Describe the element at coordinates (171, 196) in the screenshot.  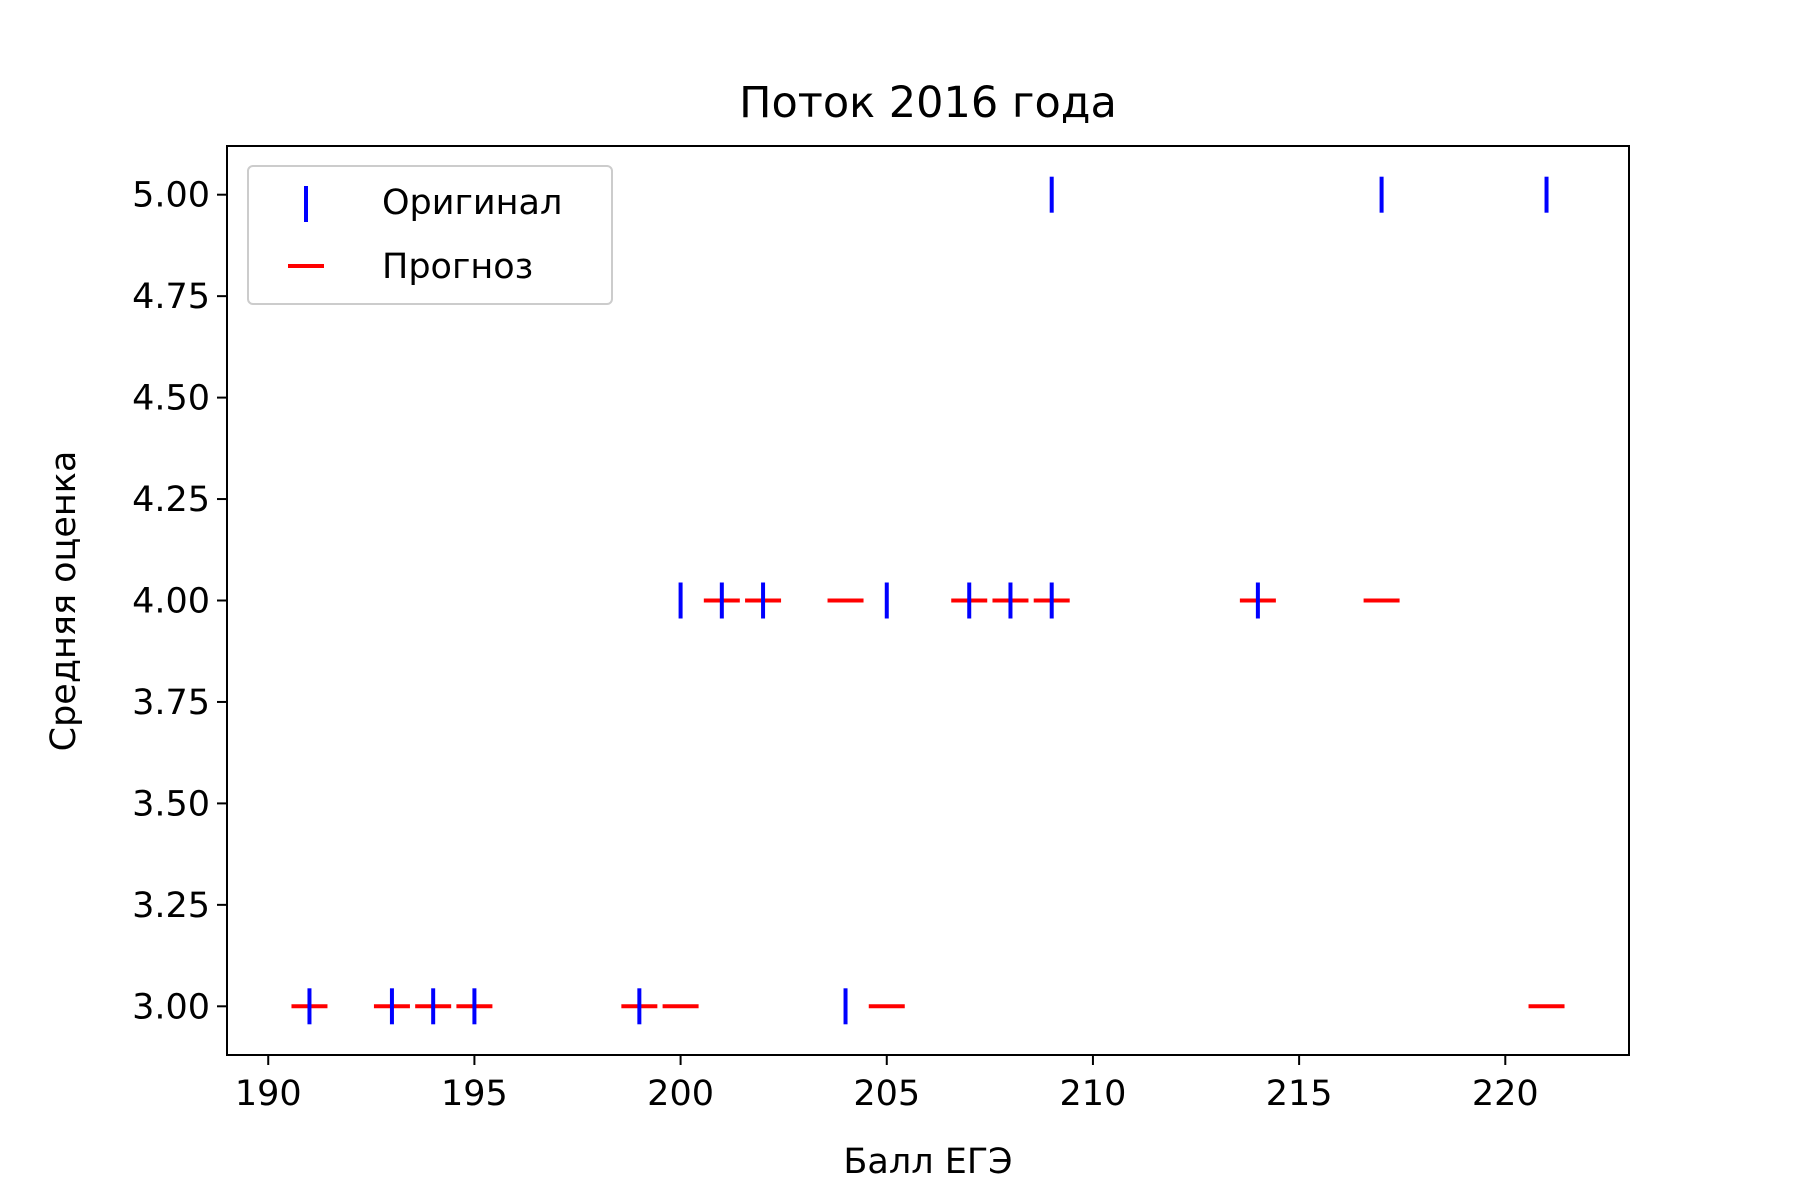
I see `y-tick-label: 5.00` at that location.